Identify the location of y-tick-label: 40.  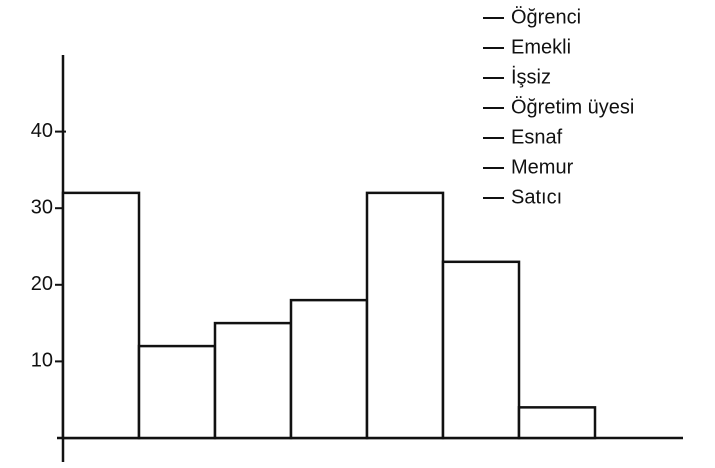
(42, 131).